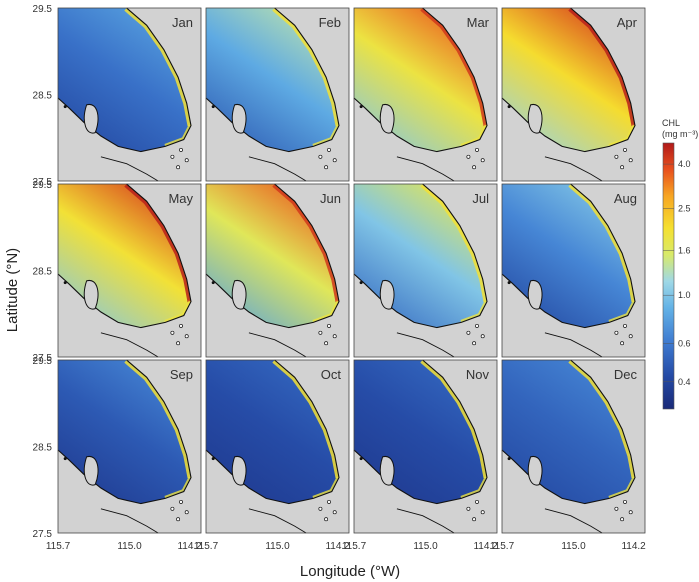  What do you see at coordinates (480, 198) in the screenshot?
I see `month-label: Jul` at bounding box center [480, 198].